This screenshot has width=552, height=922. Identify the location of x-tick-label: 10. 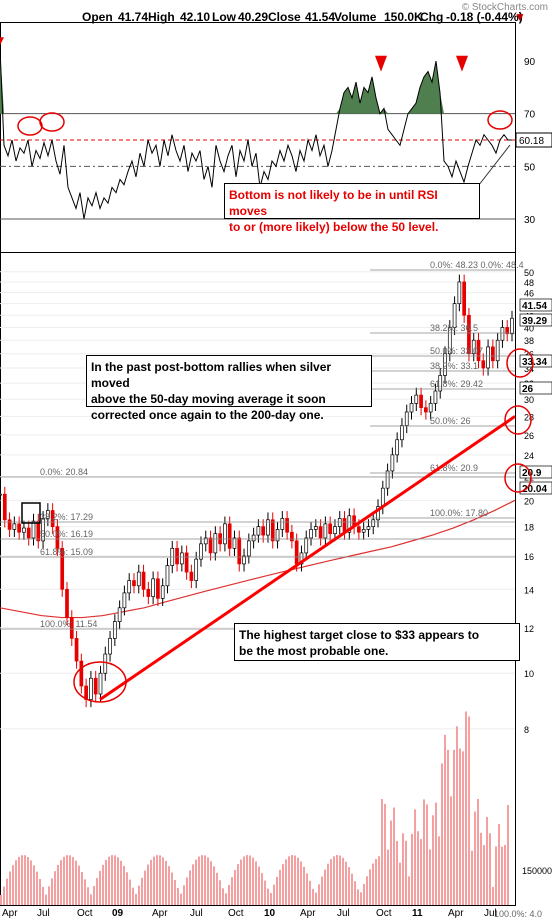
(270, 913).